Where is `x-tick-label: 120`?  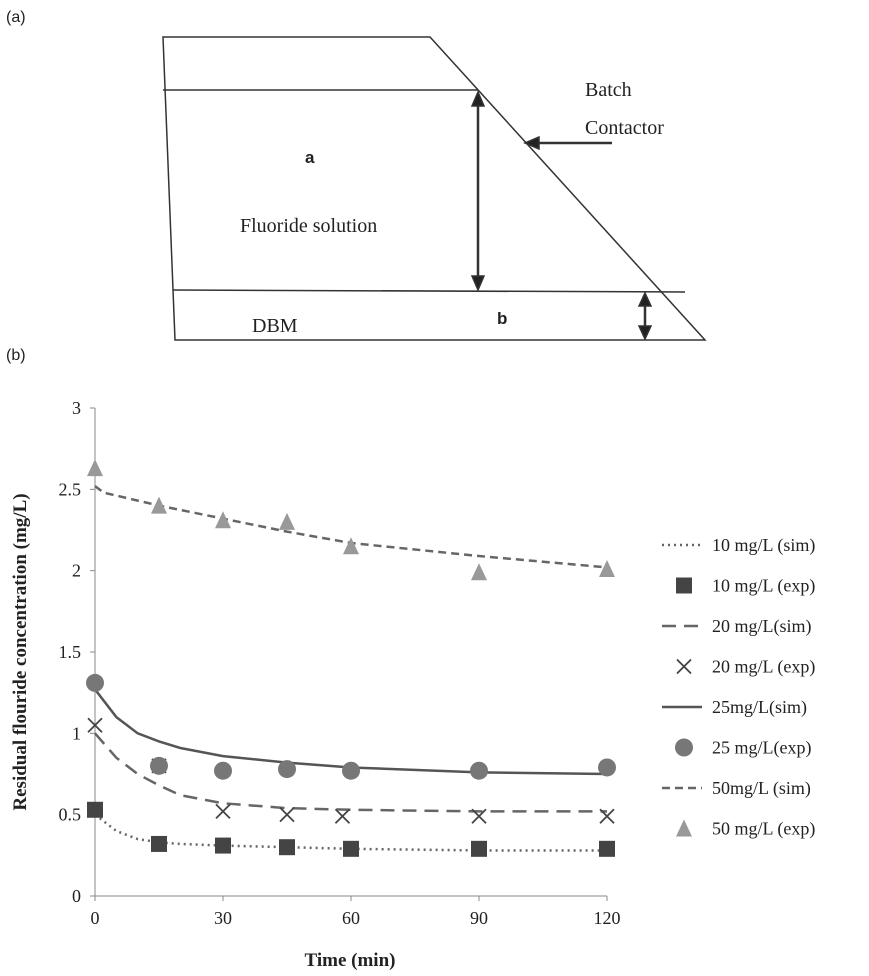
x-tick-label: 120 is located at coordinates (607, 918).